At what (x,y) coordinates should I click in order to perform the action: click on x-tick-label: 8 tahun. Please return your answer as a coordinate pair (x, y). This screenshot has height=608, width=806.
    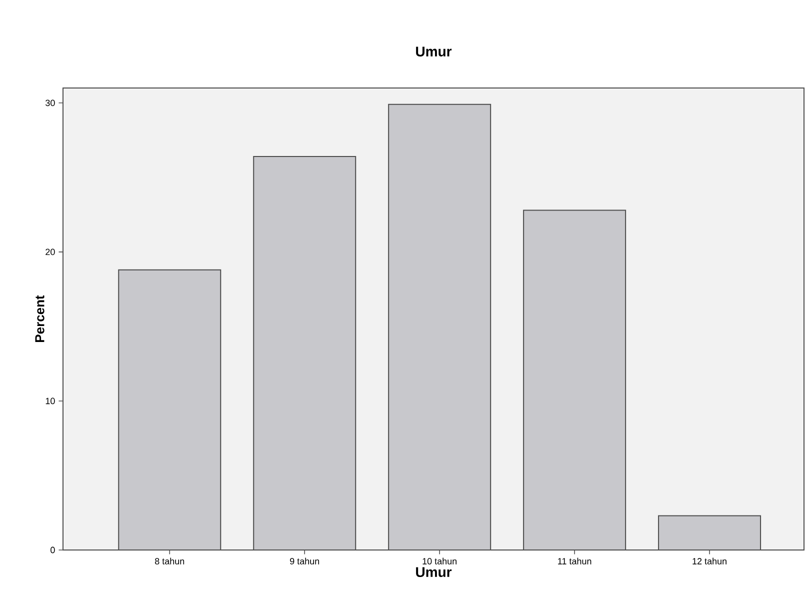
    Looking at the image, I should click on (169, 561).